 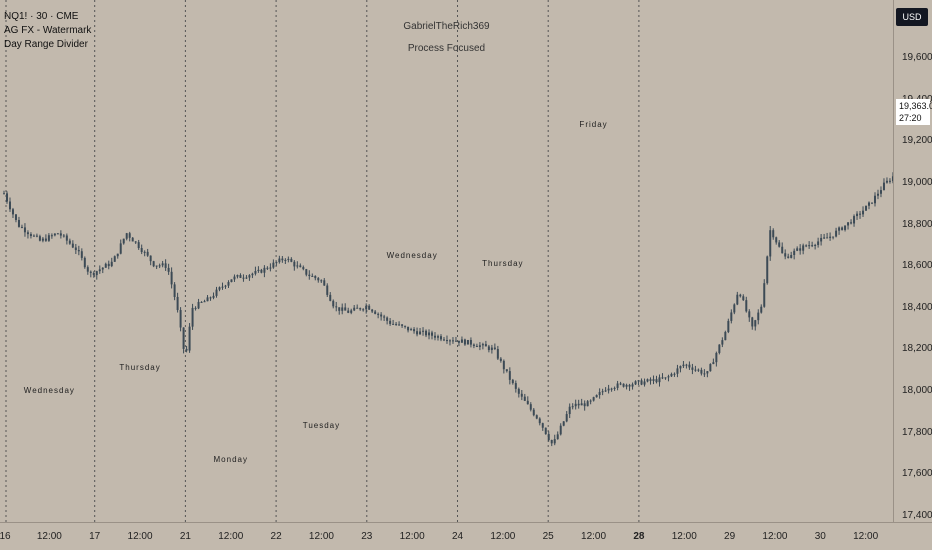 What do you see at coordinates (917, 224) in the screenshot?
I see `price-tick-label: 18,800.00` at bounding box center [917, 224].